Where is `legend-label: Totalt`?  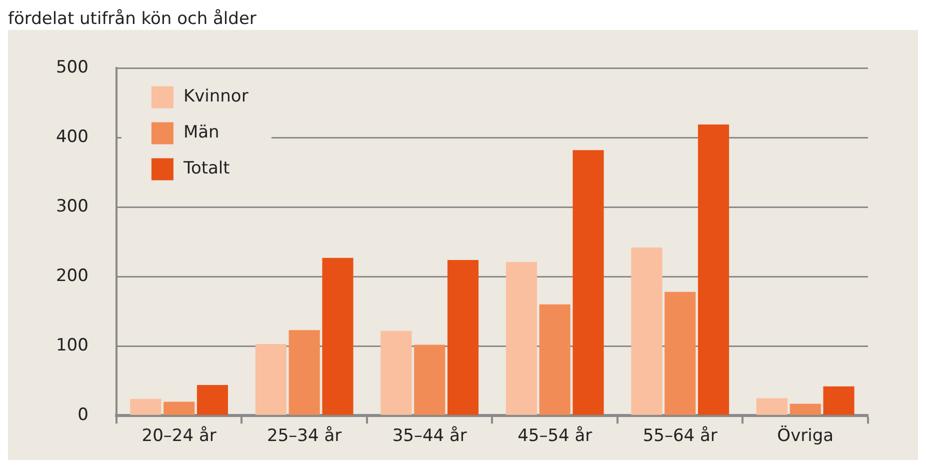
legend-label: Totalt is located at coordinates (206, 168).